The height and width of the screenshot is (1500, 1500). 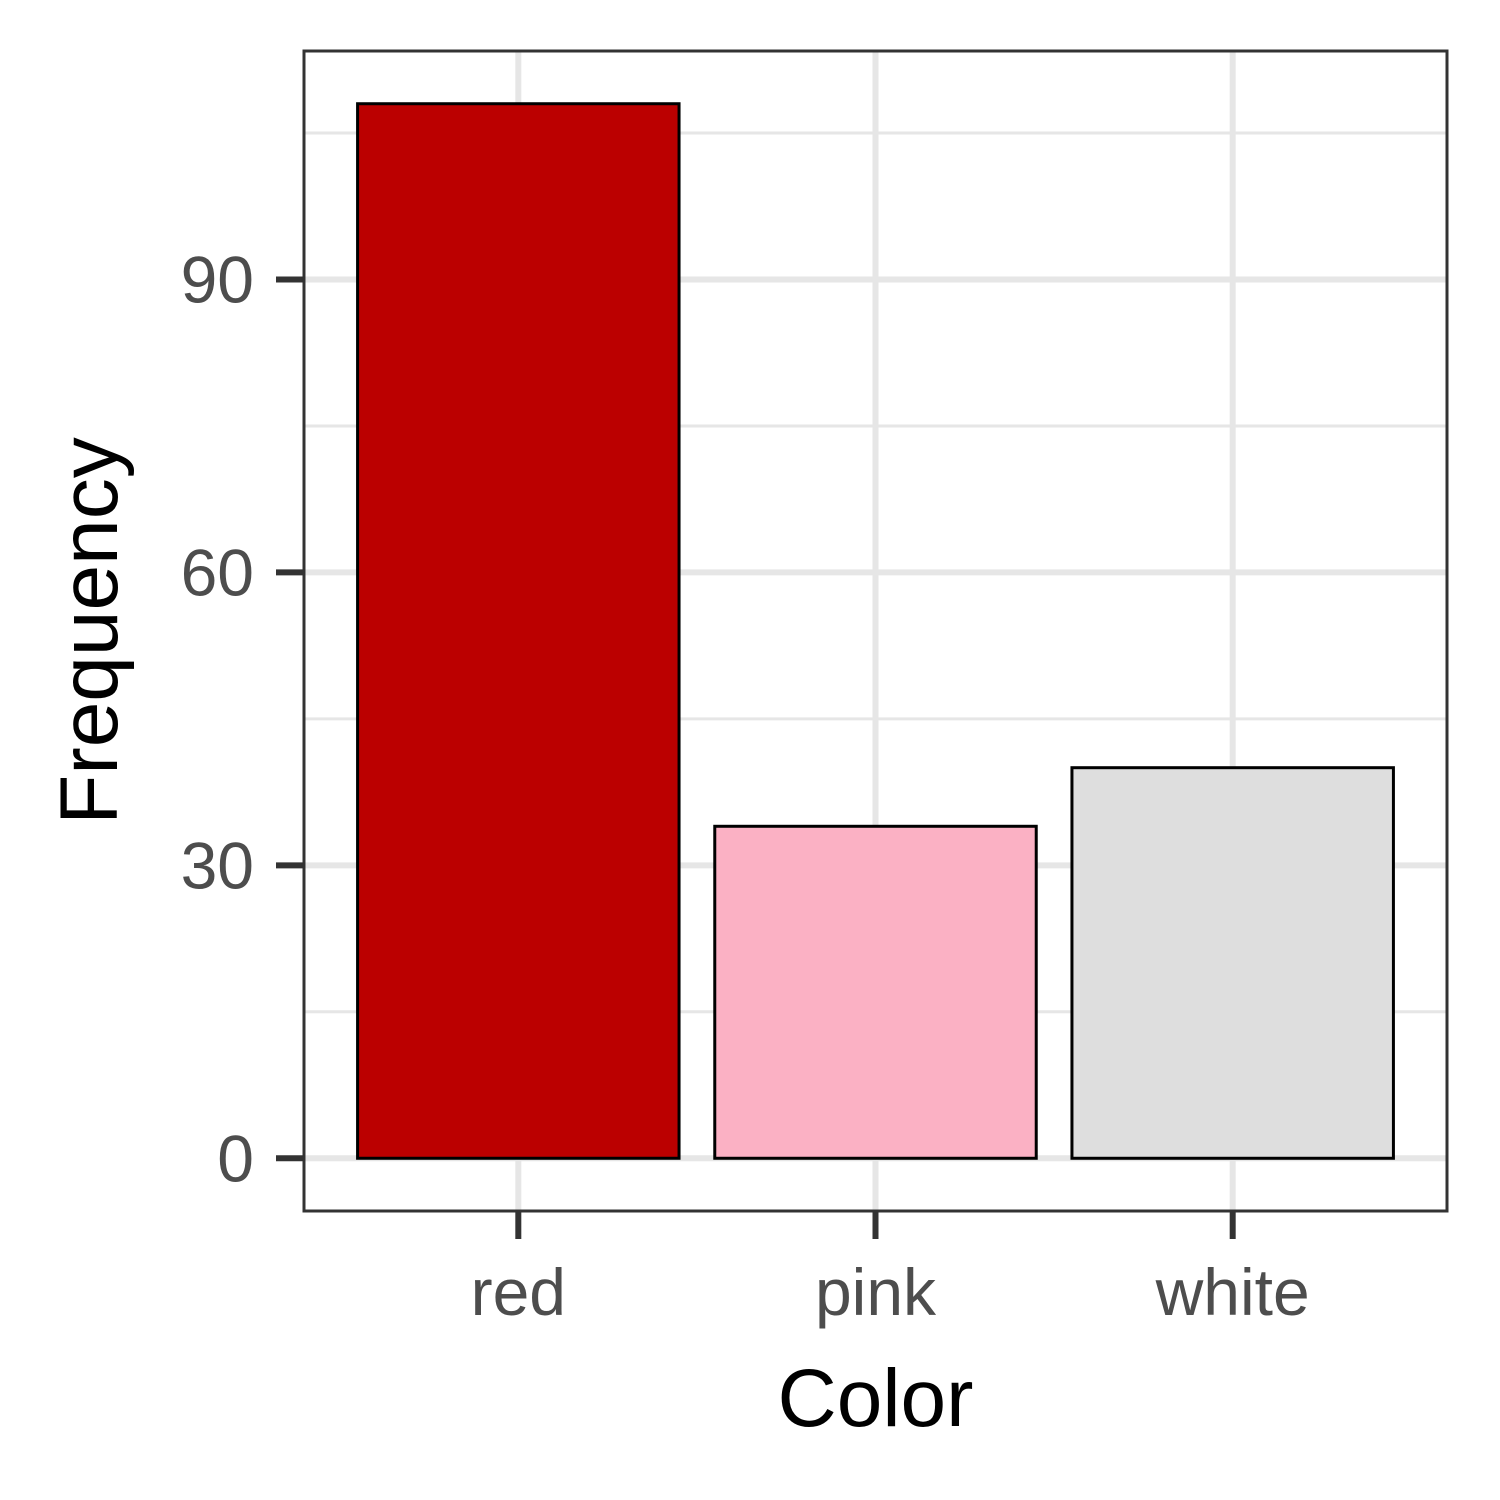 What do you see at coordinates (89, 630) in the screenshot?
I see `y-axis-title: Frequency` at bounding box center [89, 630].